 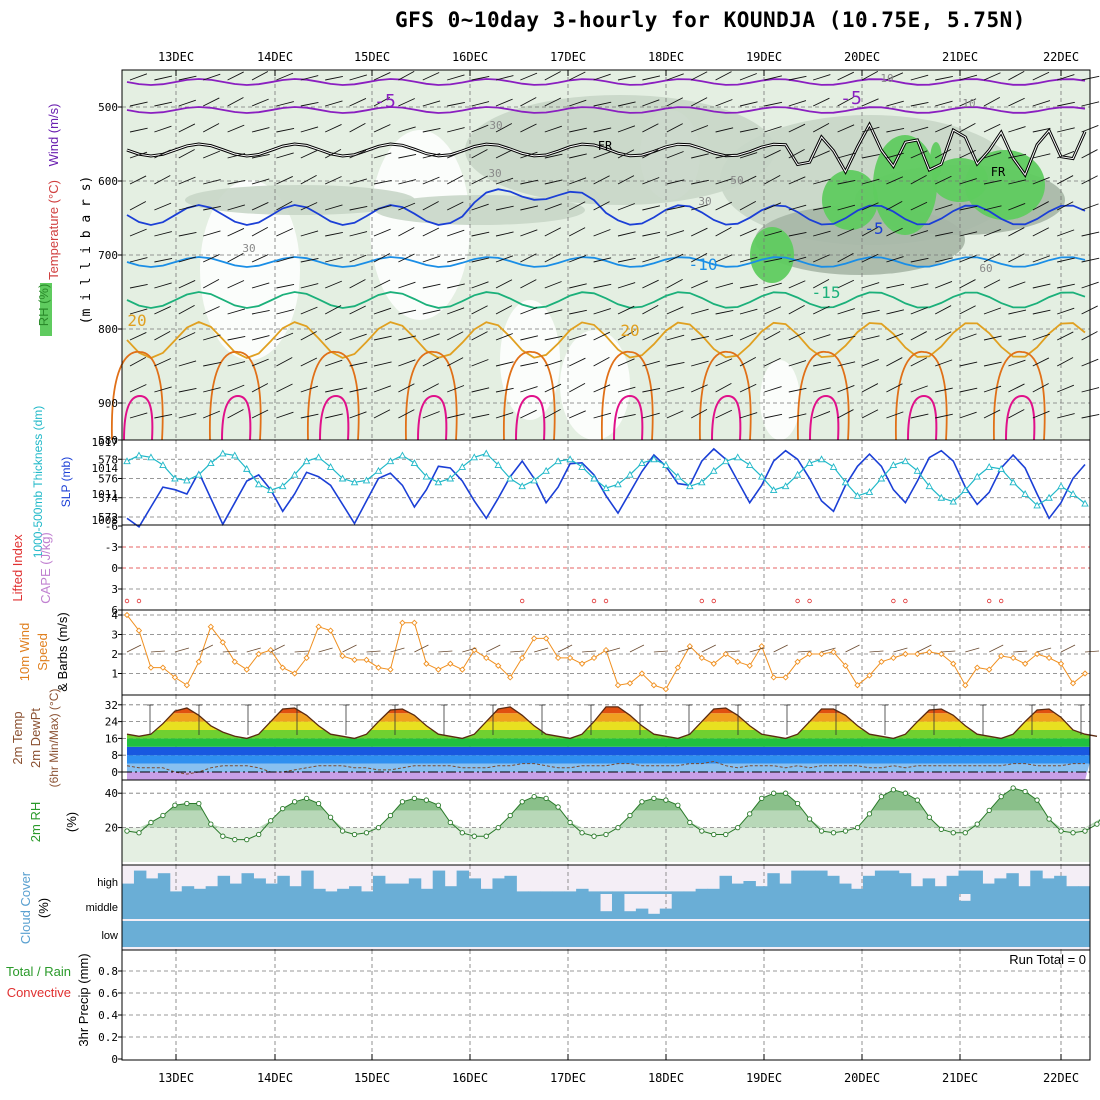 What do you see at coordinates (25, 907) in the screenshot?
I see `ylabel-cloud: Cloud Cover` at bounding box center [25, 907].